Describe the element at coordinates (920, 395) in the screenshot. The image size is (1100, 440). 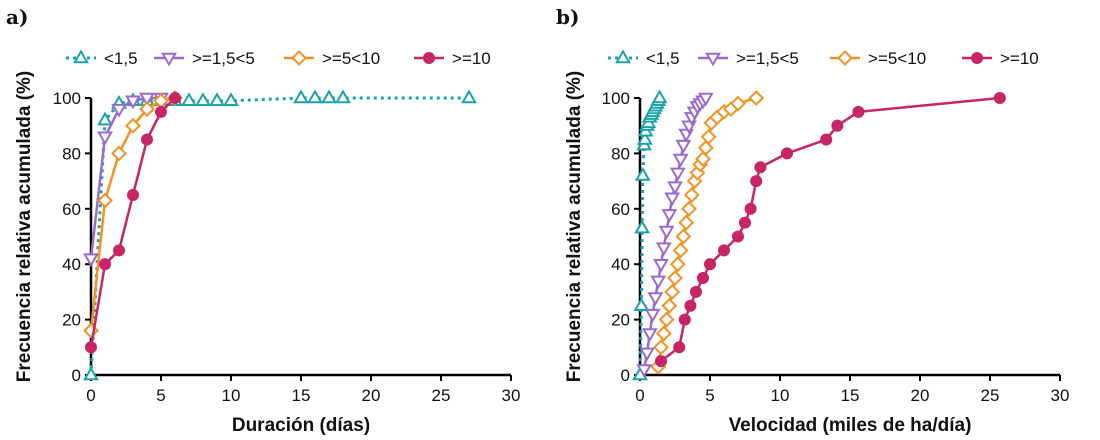
I see `x-tick-label: 20` at that location.